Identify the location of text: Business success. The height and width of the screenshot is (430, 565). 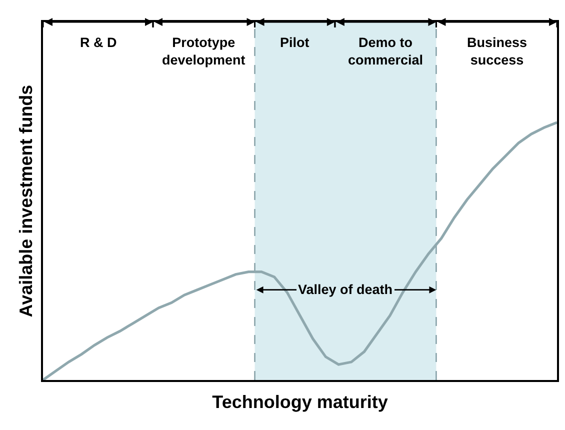
(497, 51).